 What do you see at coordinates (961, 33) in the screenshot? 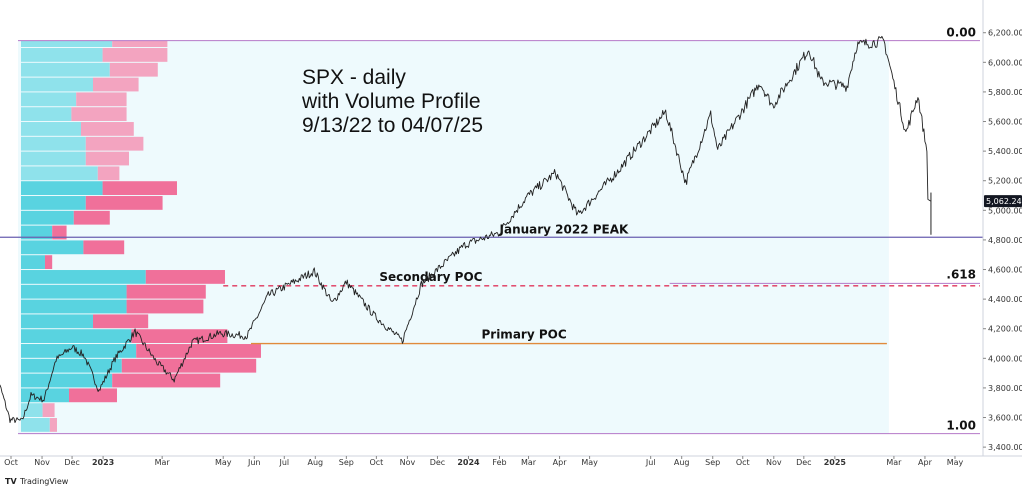
I see `fib-0-label: 0.00` at bounding box center [961, 33].